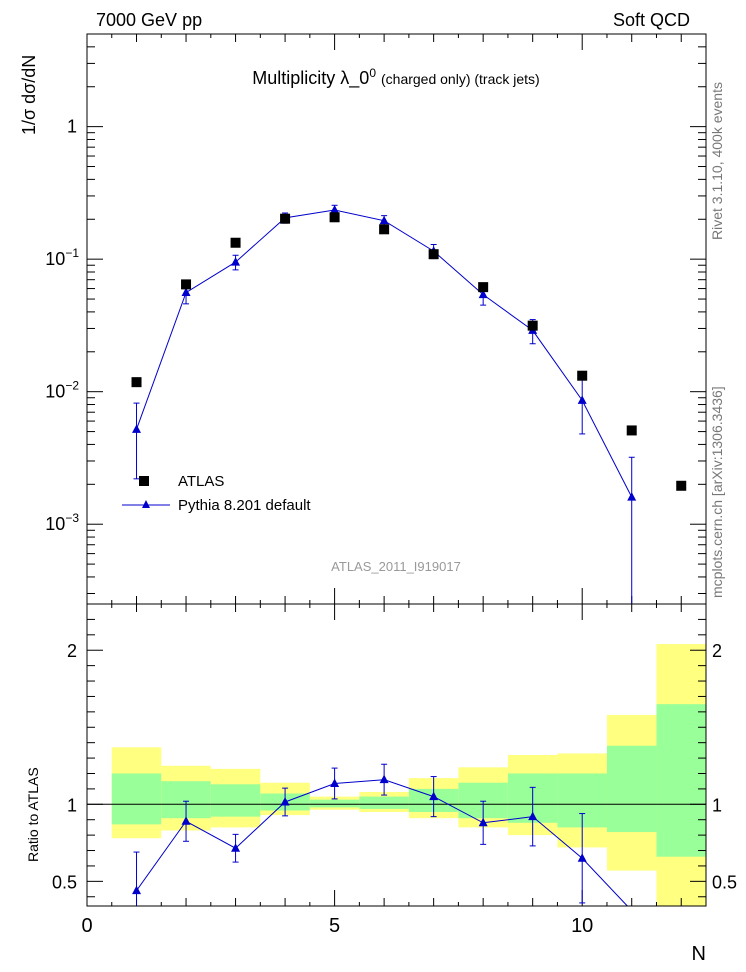 The height and width of the screenshot is (972, 746). What do you see at coordinates (717, 161) in the screenshot?
I see `rivet-label: Rivet 3.1.10, 400k events` at bounding box center [717, 161].